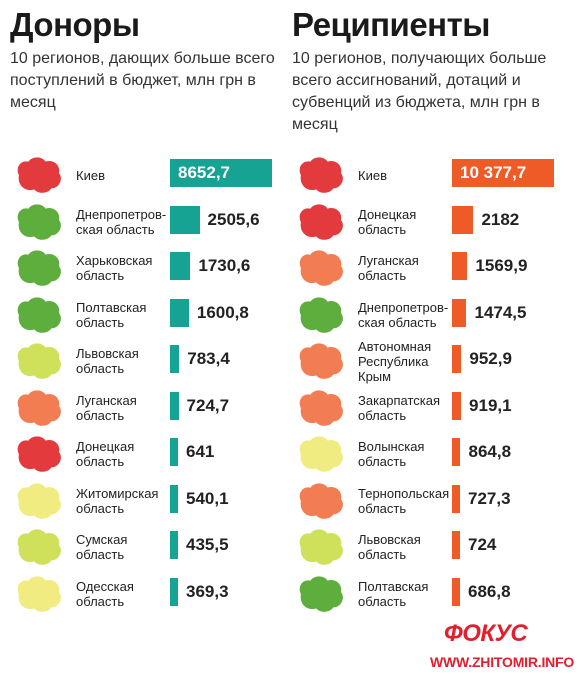 This screenshot has height=679, width=588. I want to click on bar-row: Закарпатская область 919,1, so click(437, 408).